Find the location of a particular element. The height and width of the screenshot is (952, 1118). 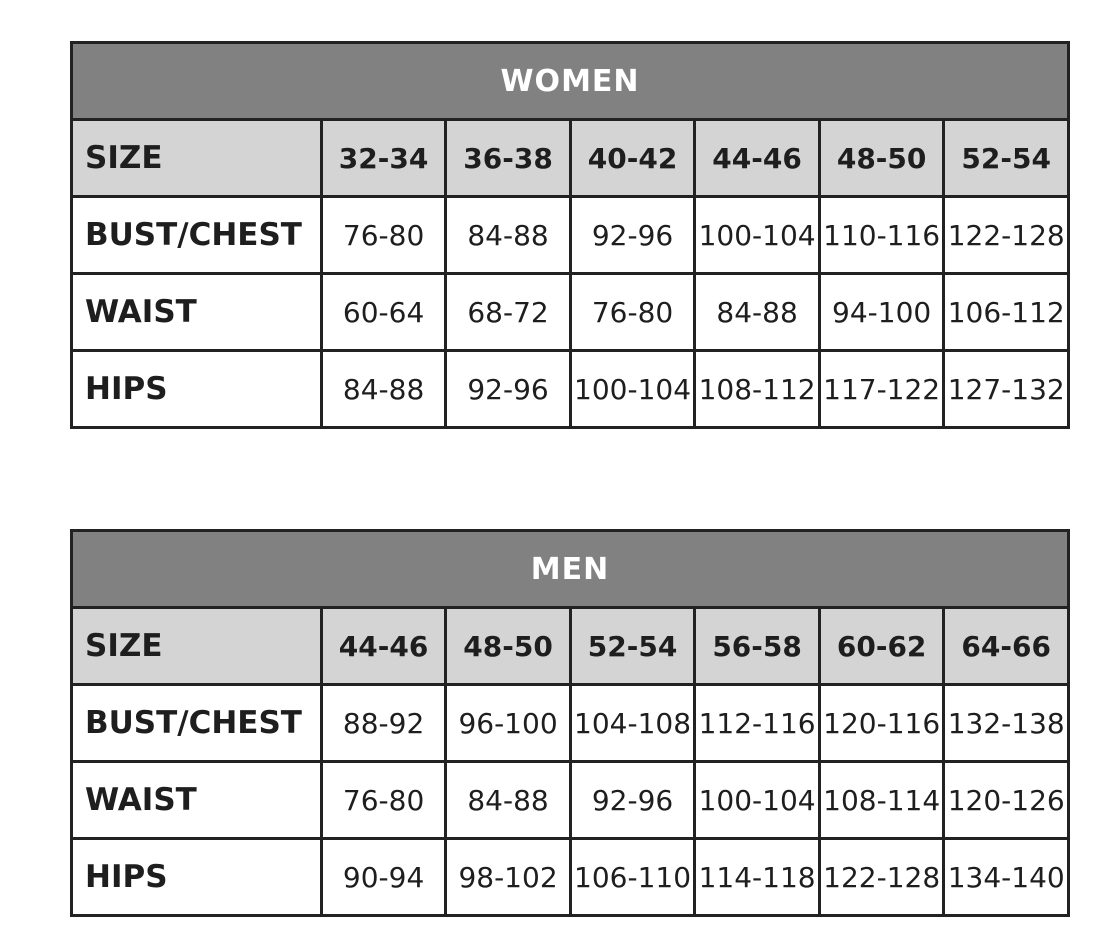

measurement-cell: 132-138 is located at coordinates (1006, 723).